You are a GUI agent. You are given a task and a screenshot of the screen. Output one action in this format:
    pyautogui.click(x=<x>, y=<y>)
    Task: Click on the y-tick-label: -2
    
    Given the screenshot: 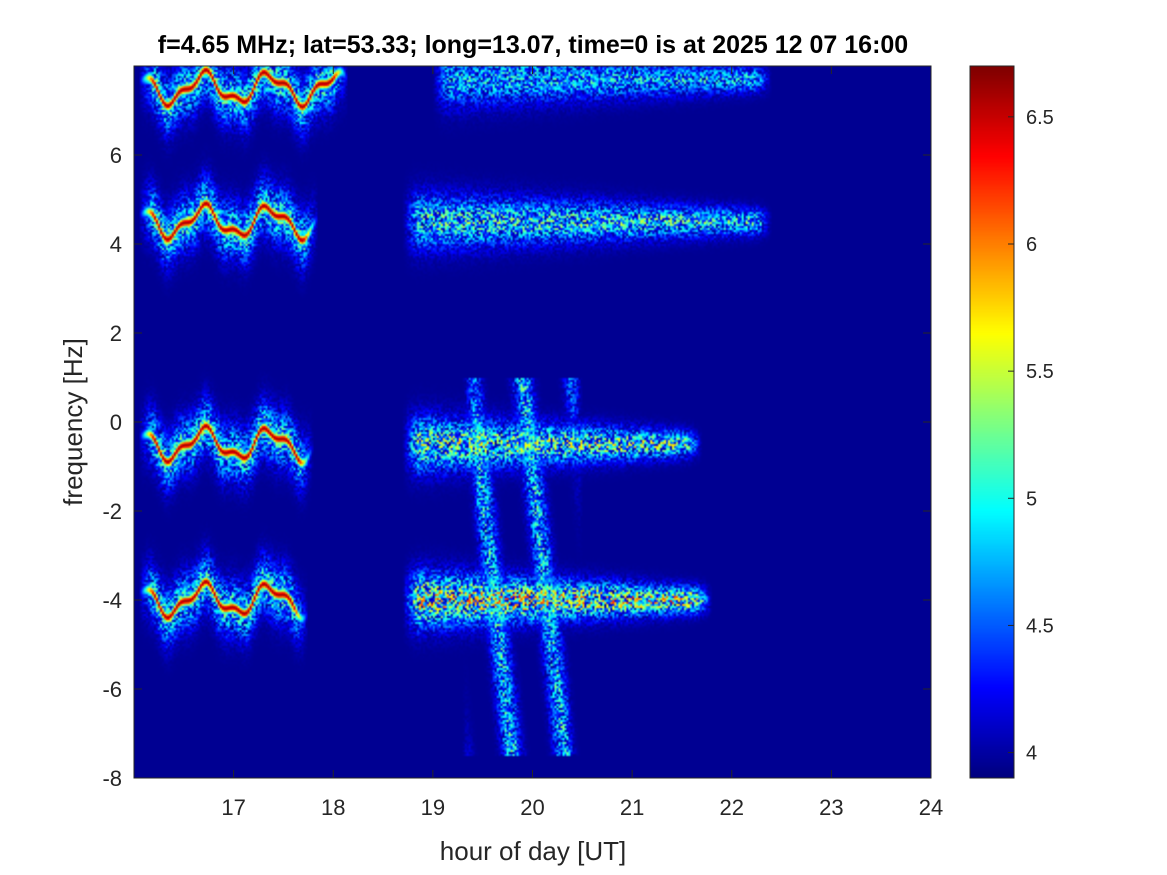 What is the action you would take?
    pyautogui.click(x=112, y=511)
    